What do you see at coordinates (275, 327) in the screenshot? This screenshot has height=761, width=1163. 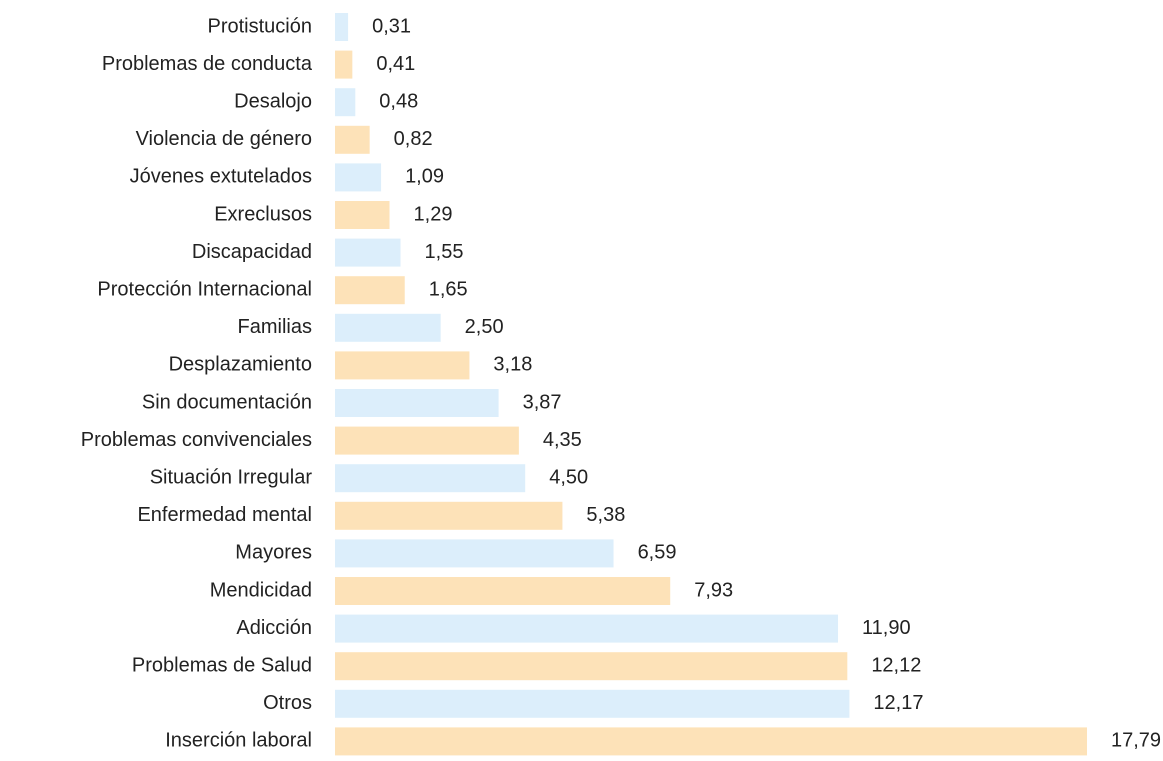 I see `category-label: Familias` at bounding box center [275, 327].